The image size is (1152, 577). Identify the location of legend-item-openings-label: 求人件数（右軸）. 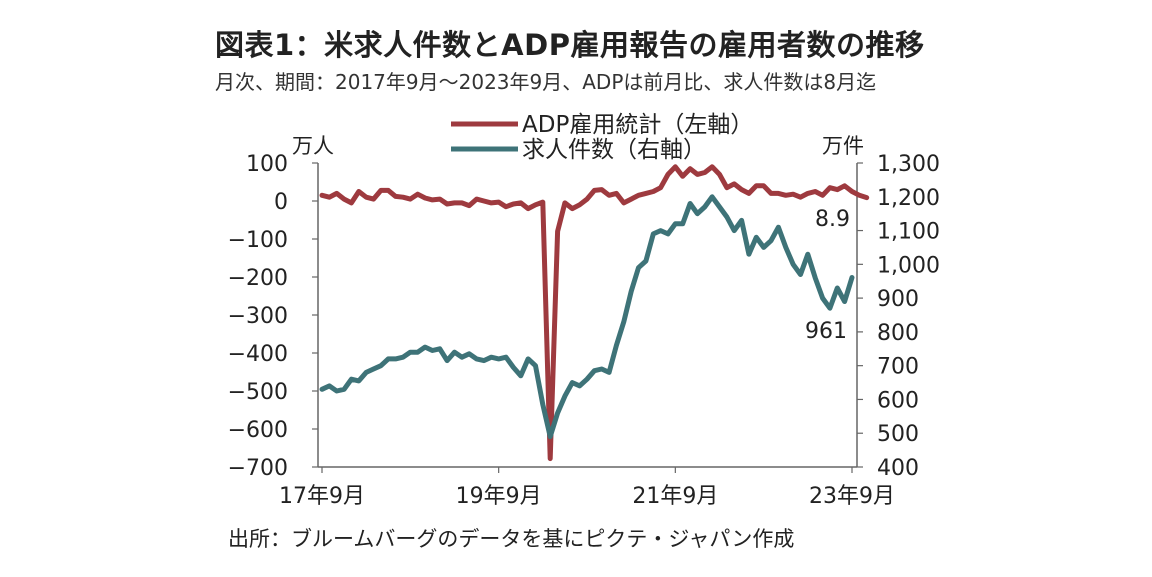
(614, 150).